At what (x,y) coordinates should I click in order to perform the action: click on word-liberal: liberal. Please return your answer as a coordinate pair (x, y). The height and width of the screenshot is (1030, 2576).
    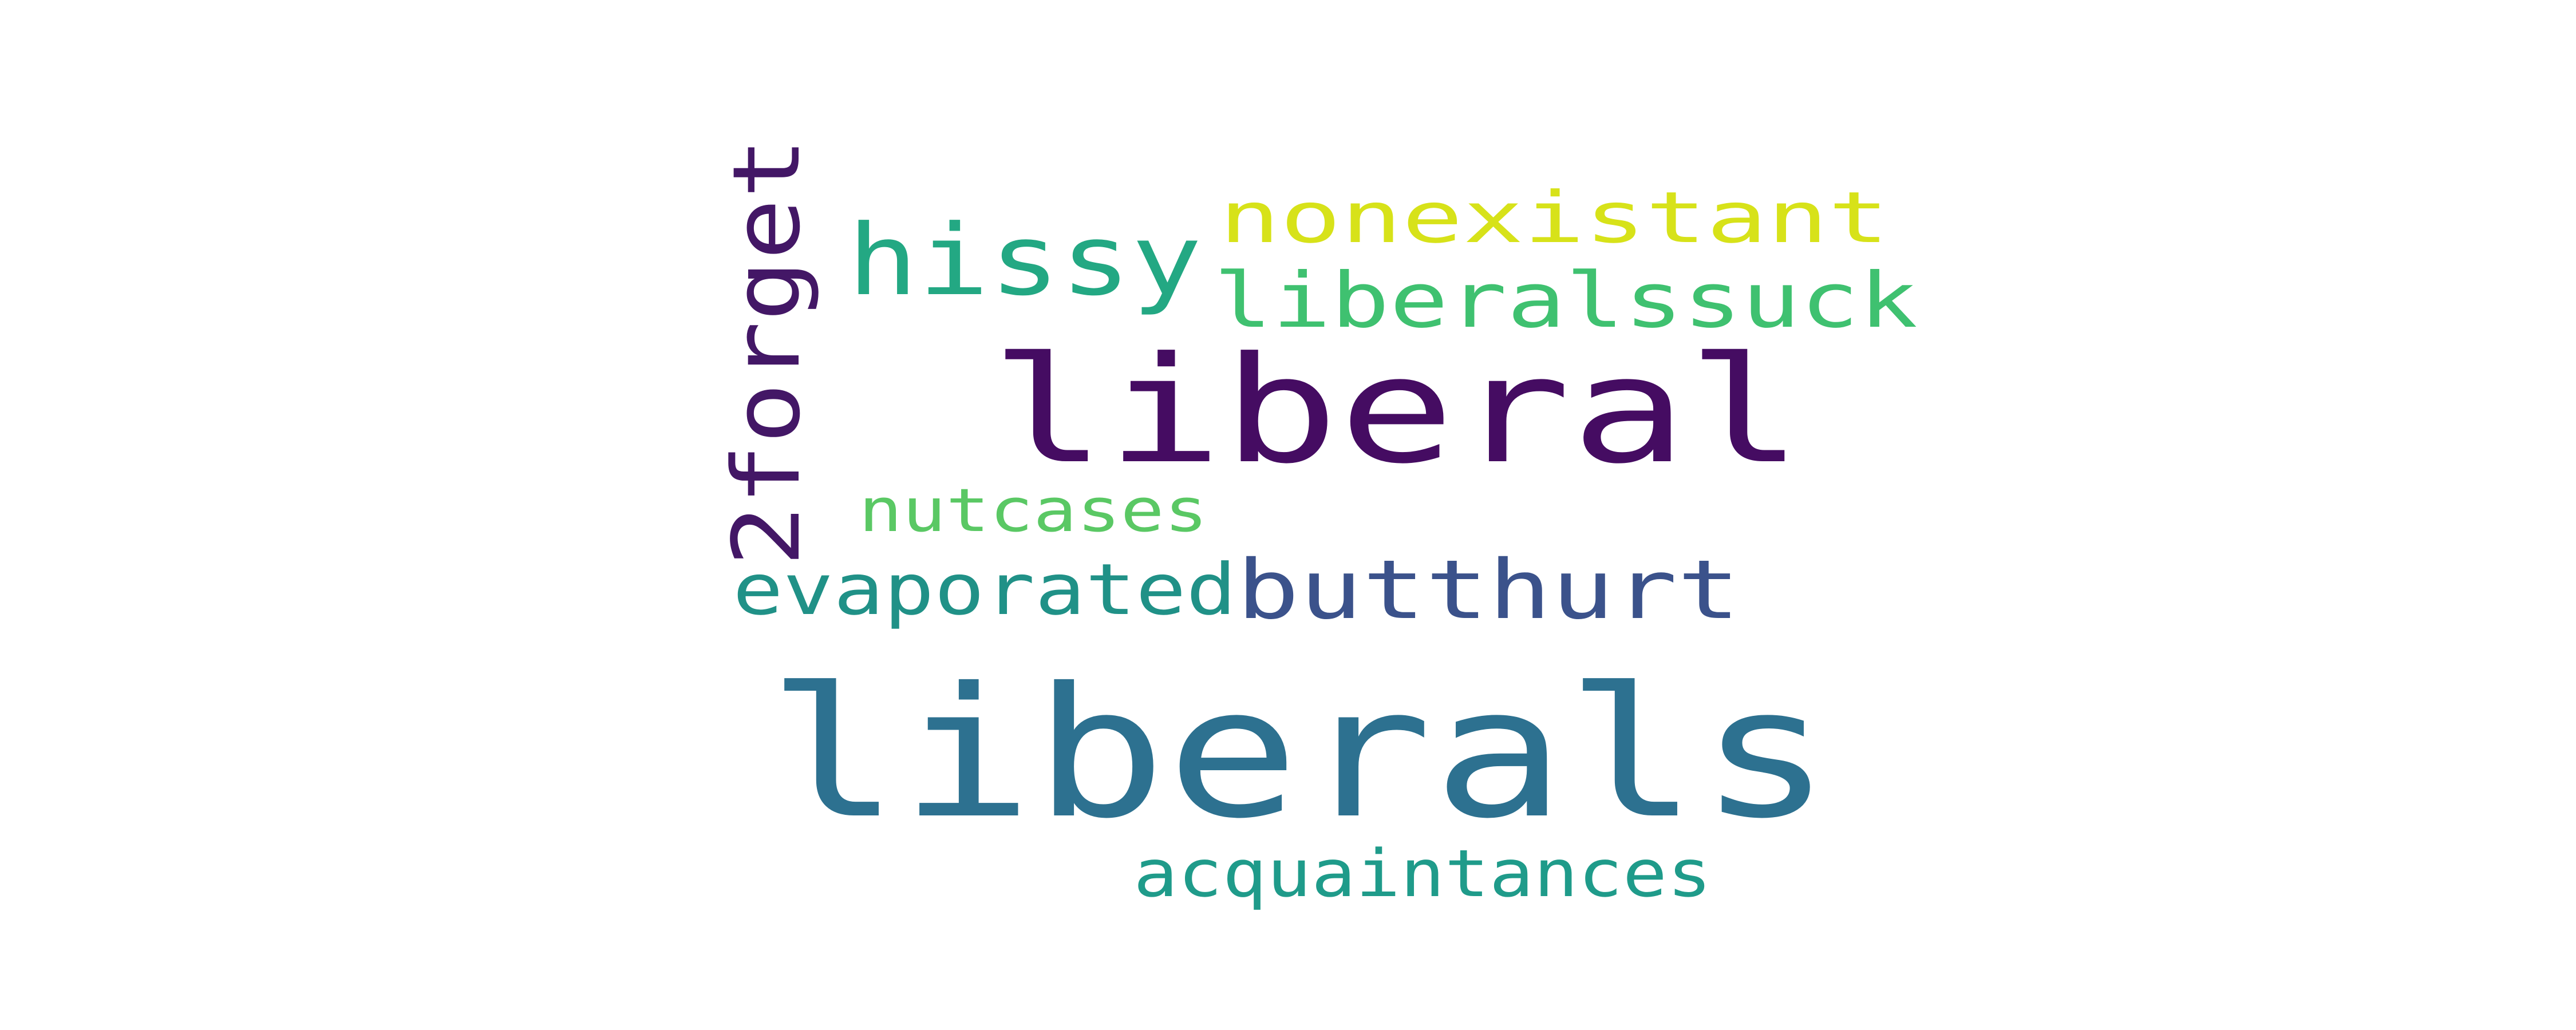
    Looking at the image, I should click on (1396, 411).